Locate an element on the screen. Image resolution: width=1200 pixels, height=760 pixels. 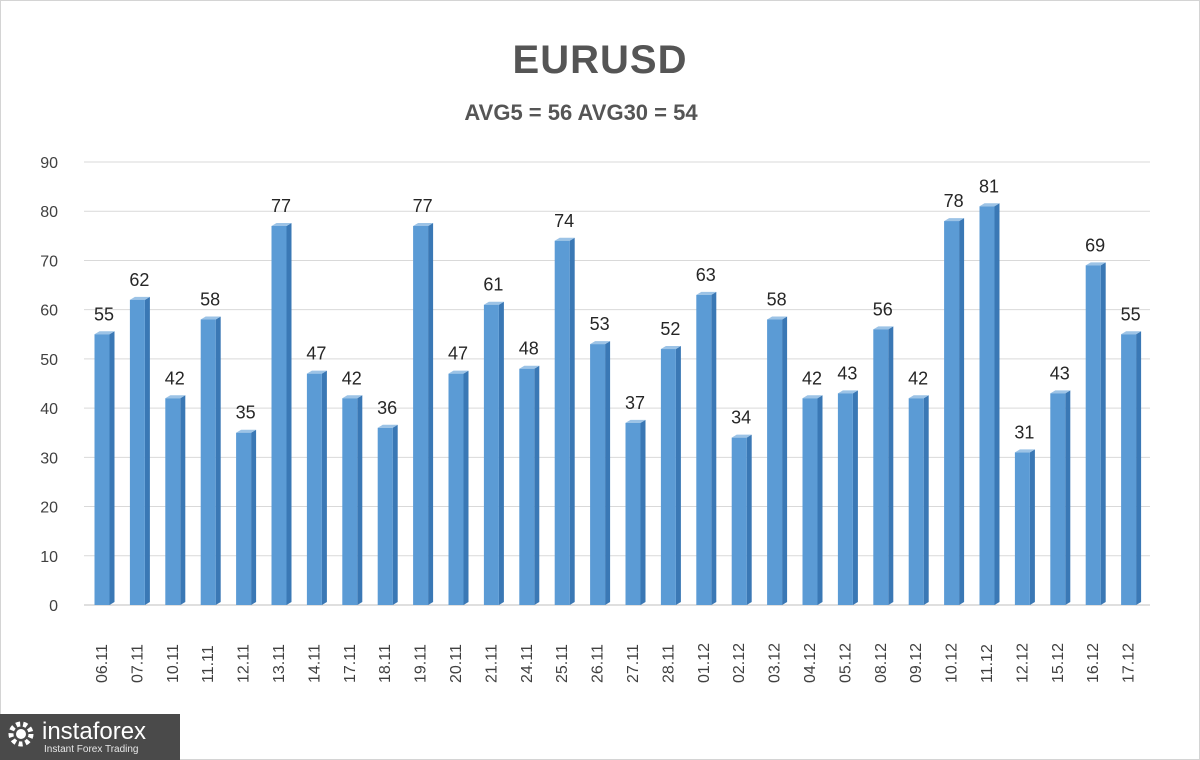
x-tick-label: 16.12 is located at coordinates (1093, 663).